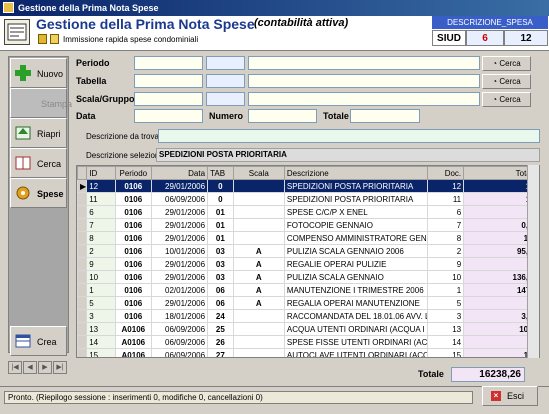 The height and width of the screenshot is (414, 549). What do you see at coordinates (38, 133) in the screenshot?
I see `riapri-button: Riapri` at bounding box center [38, 133].